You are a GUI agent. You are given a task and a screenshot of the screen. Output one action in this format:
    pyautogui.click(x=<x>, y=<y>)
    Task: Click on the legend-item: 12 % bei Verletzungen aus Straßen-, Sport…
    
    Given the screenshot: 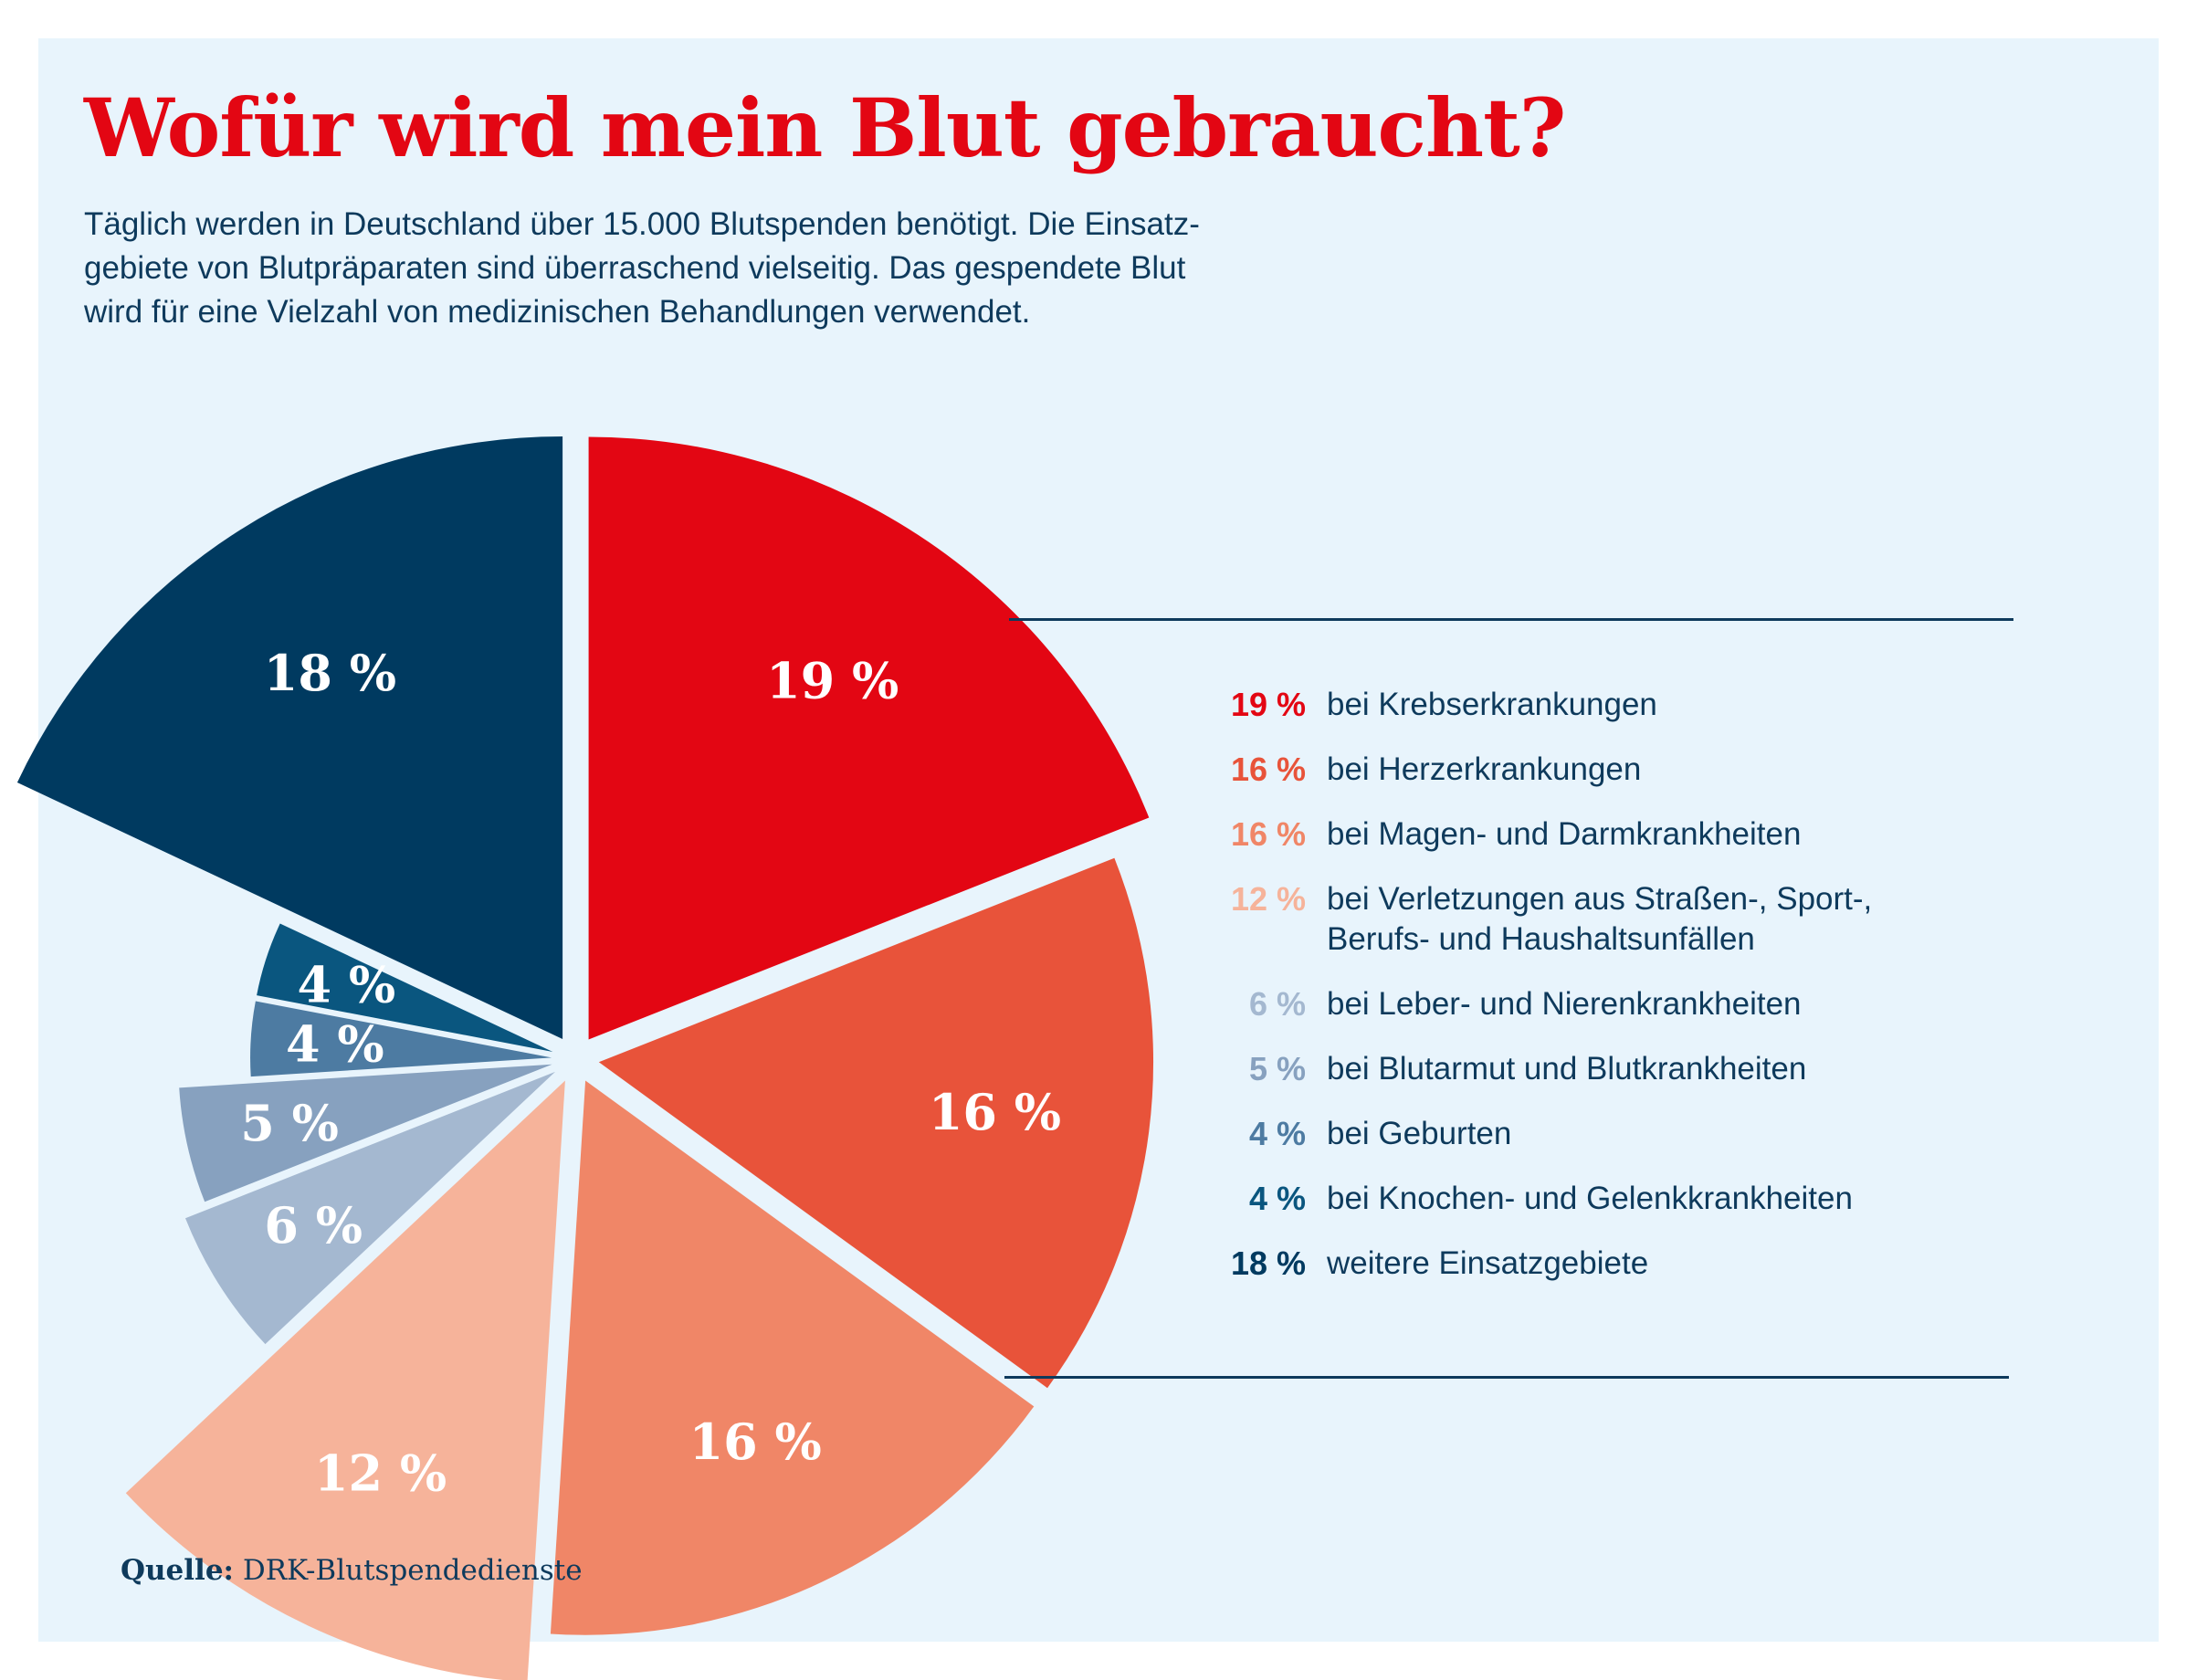 What is the action you would take?
    pyautogui.click(x=1611, y=919)
    